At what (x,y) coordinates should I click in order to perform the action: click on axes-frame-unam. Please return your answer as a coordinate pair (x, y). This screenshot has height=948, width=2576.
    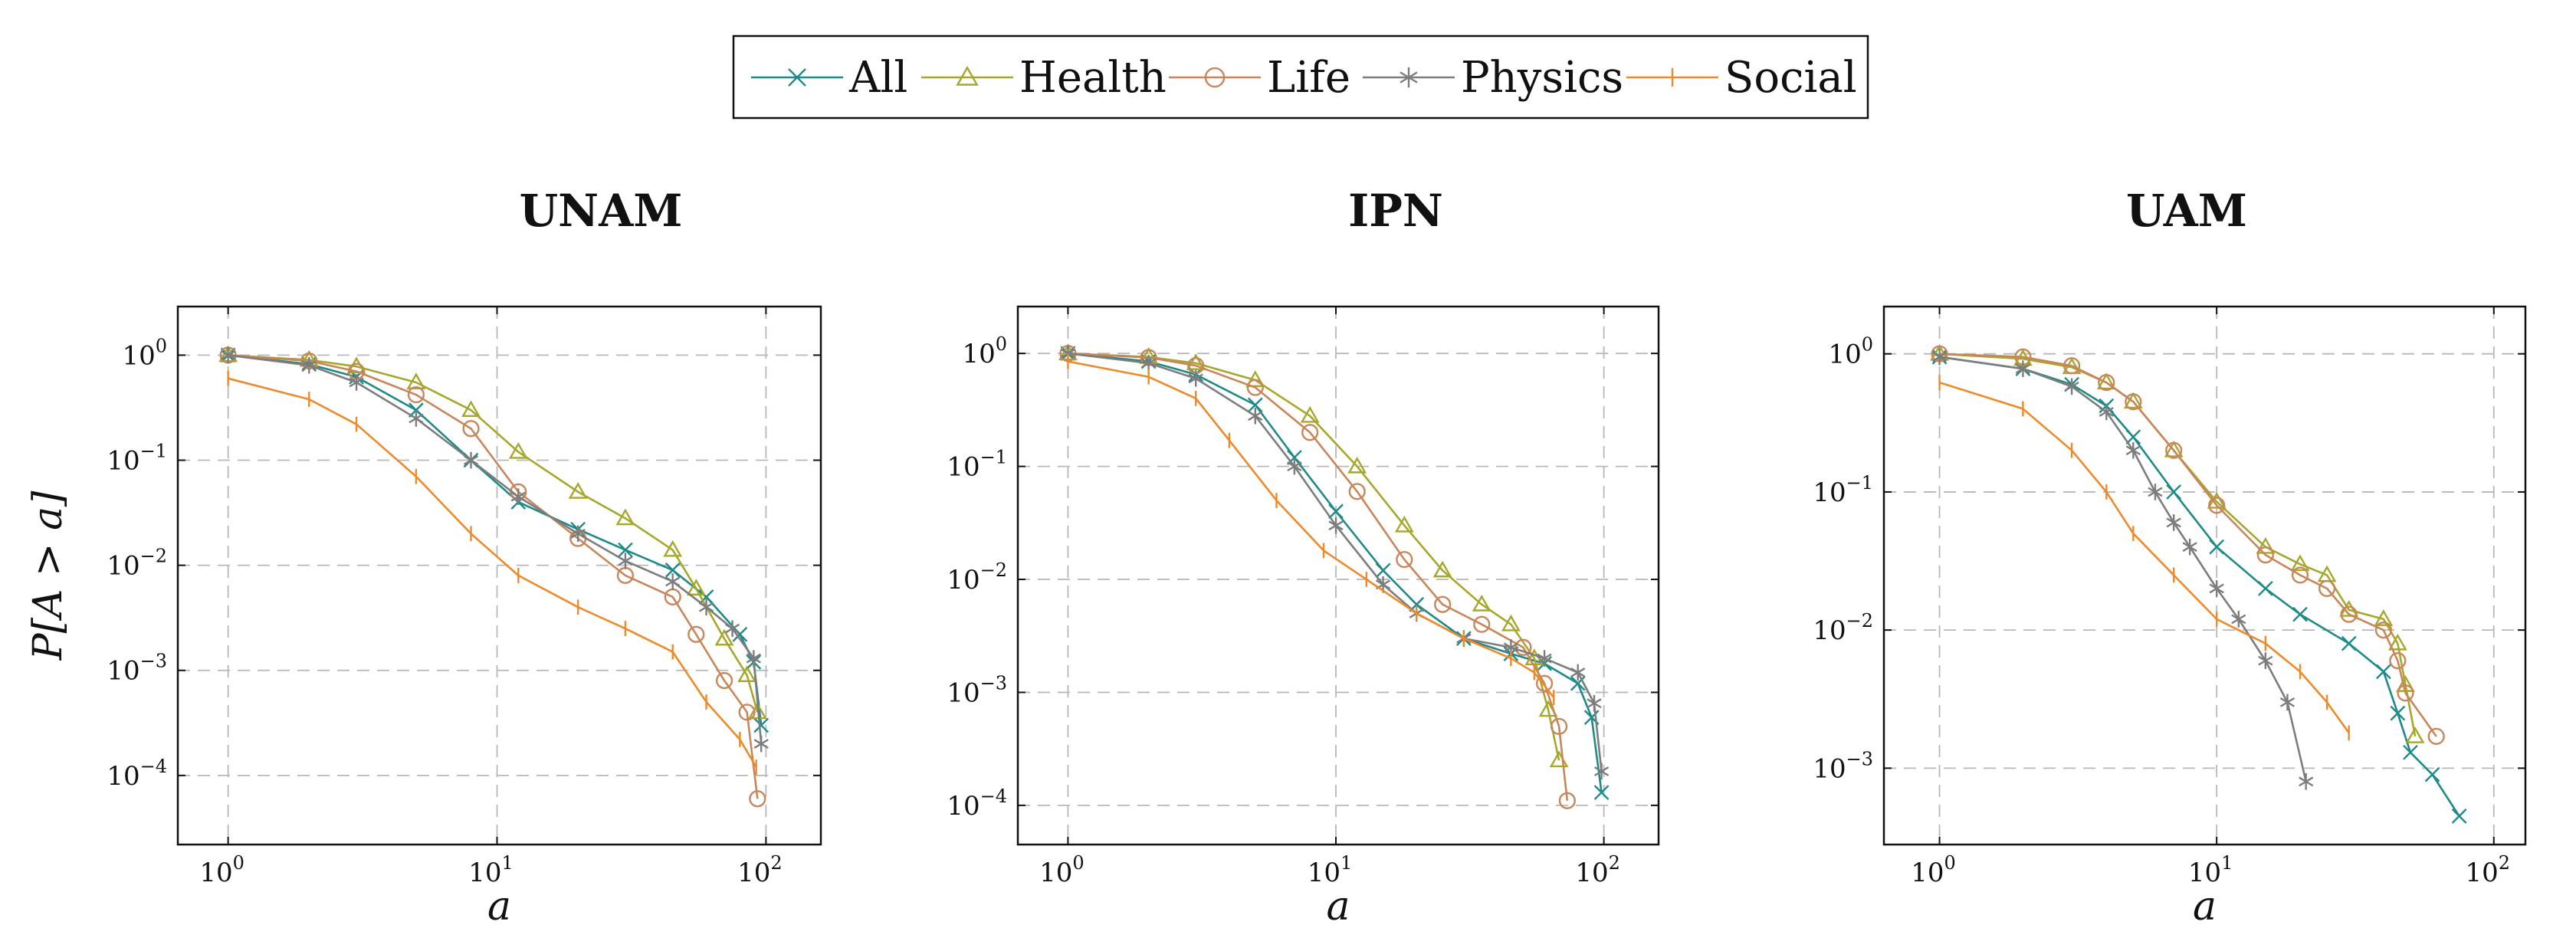
    Looking at the image, I should click on (499, 575).